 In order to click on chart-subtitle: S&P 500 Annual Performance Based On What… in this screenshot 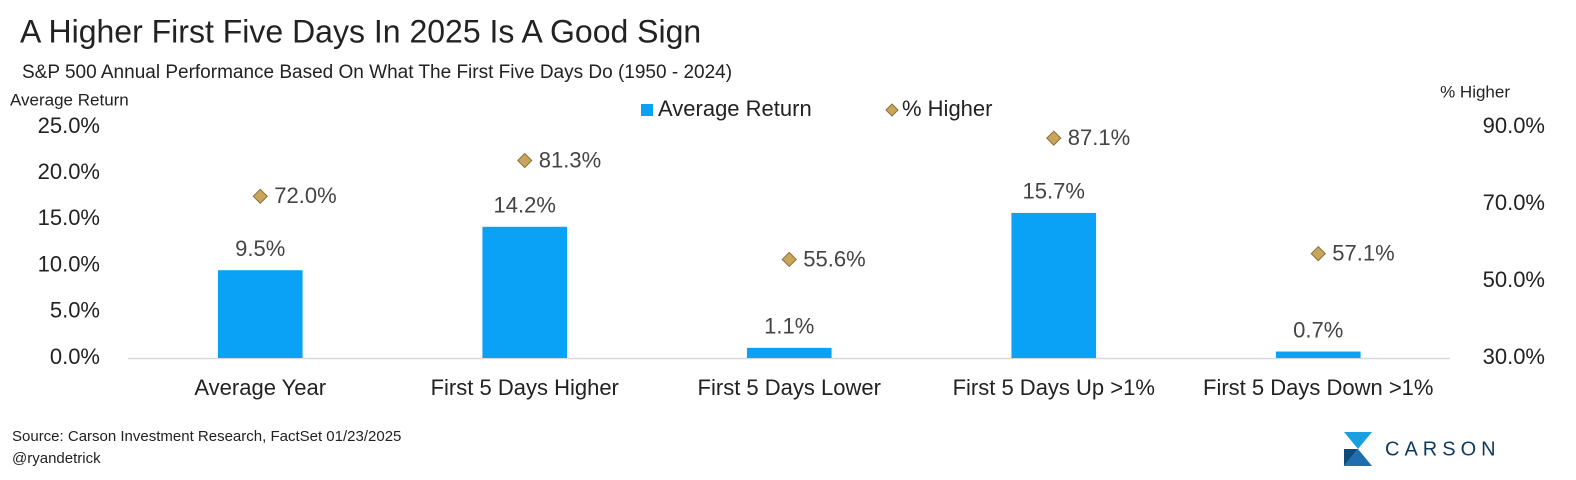, I will do `click(377, 72)`.